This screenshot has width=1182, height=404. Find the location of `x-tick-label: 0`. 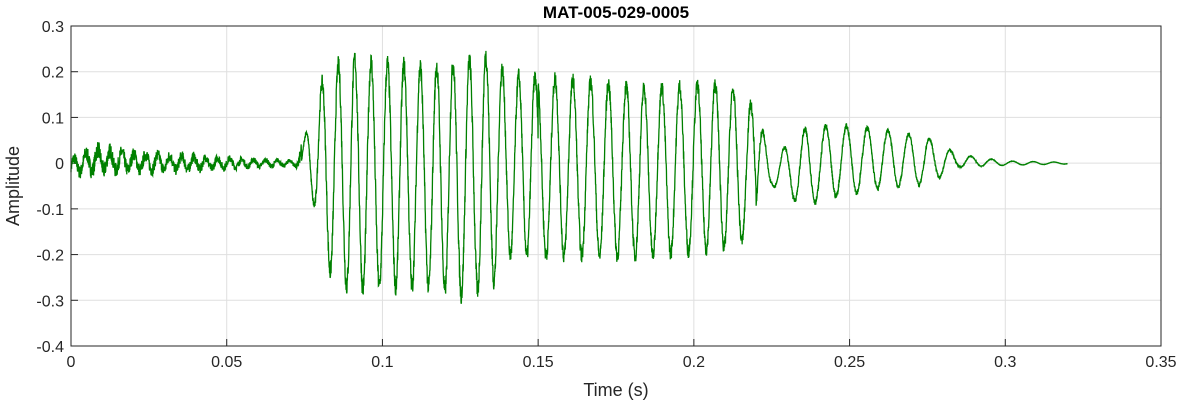

x-tick-label: 0 is located at coordinates (71, 362).